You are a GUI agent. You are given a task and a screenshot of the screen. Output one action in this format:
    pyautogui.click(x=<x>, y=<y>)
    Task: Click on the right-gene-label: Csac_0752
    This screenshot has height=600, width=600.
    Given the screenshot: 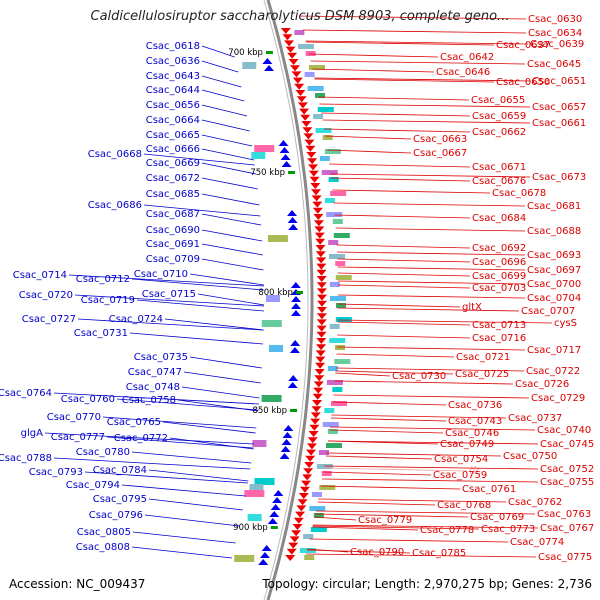 What is the action you would take?
    pyautogui.click(x=567, y=469)
    